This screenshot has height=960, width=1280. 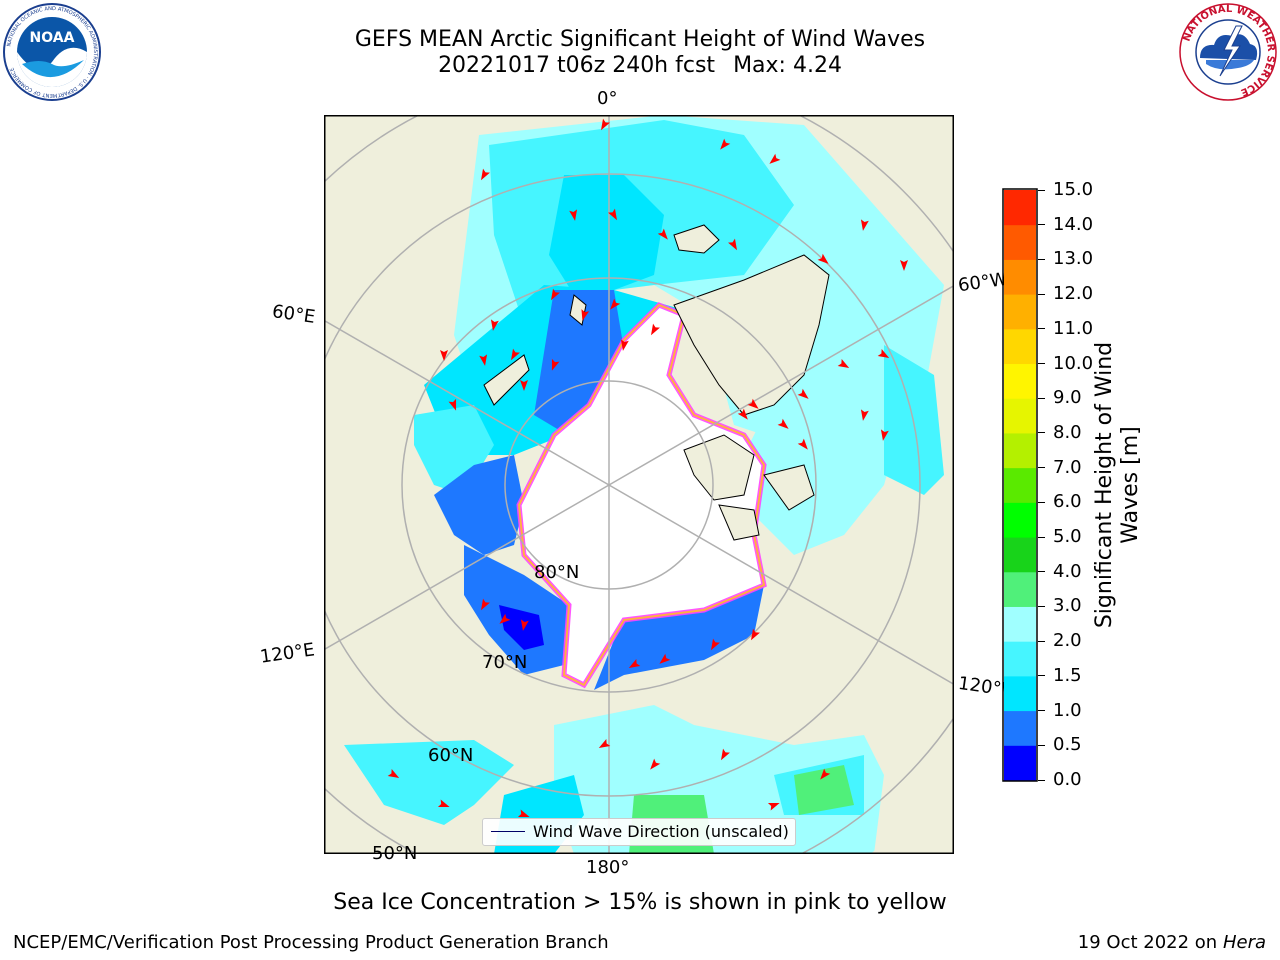 What do you see at coordinates (608, 867) in the screenshot?
I see `lon-label-180: 180°` at bounding box center [608, 867].